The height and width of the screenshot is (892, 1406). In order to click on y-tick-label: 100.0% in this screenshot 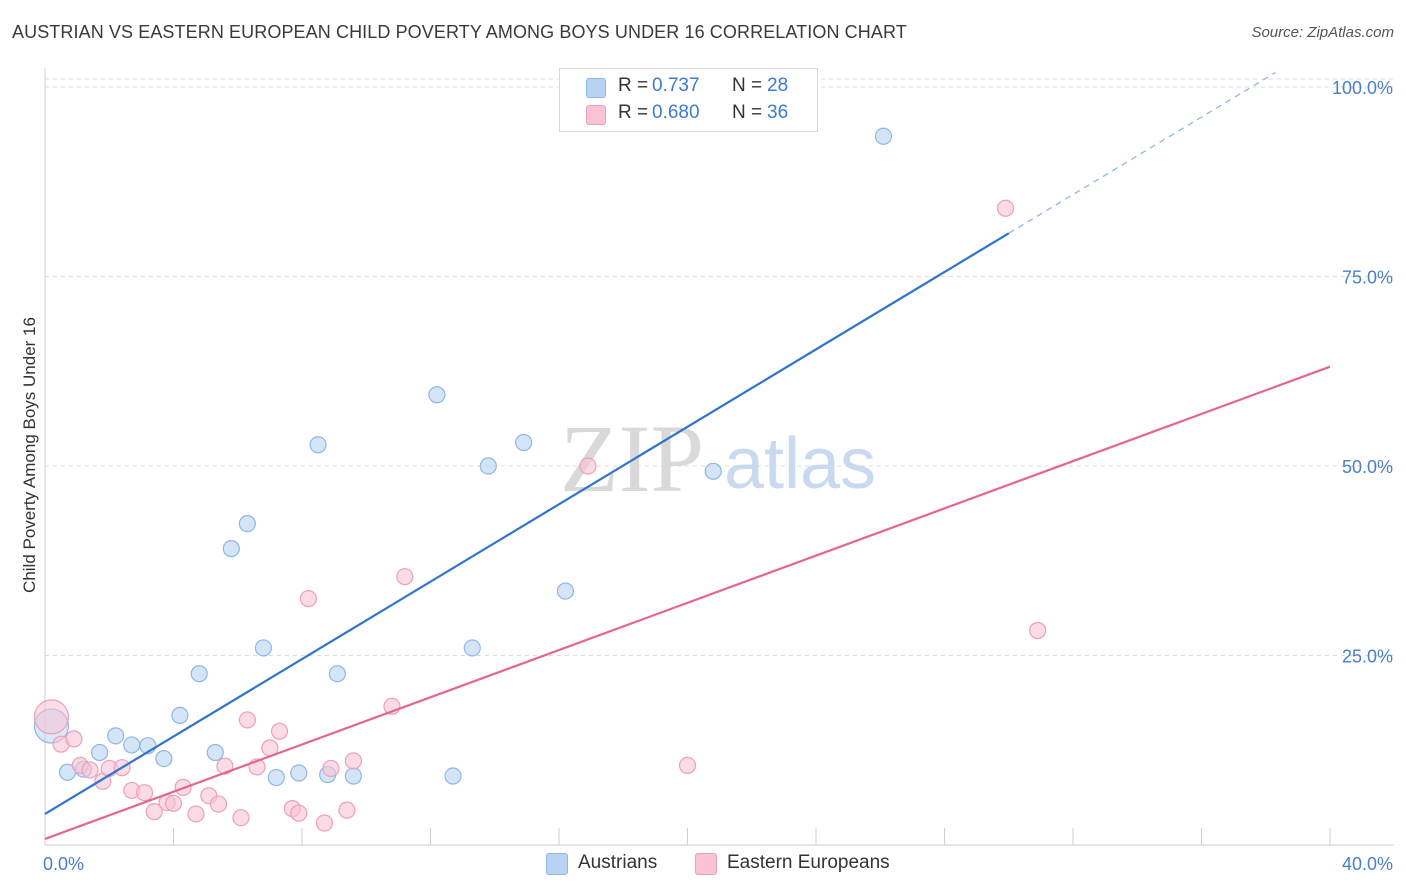, I will do `click(1362, 88)`.